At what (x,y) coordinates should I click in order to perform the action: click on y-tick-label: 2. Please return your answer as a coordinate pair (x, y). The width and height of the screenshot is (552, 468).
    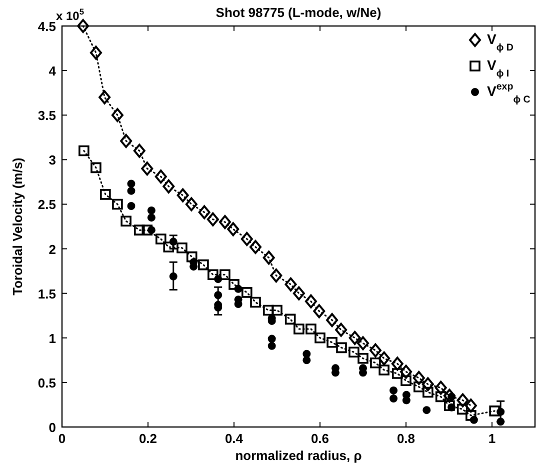
    Looking at the image, I should click on (52, 249).